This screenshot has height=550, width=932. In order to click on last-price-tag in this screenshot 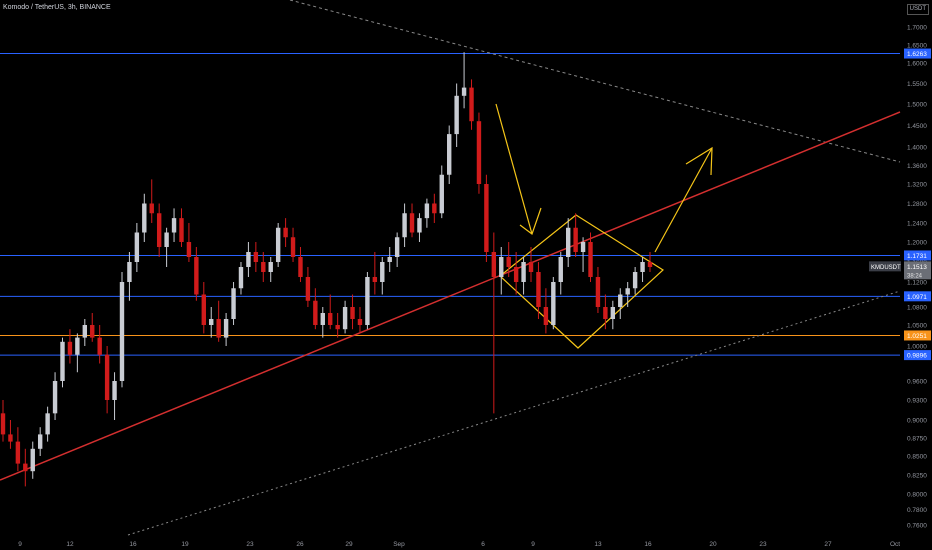, I will do `click(917, 270)`.